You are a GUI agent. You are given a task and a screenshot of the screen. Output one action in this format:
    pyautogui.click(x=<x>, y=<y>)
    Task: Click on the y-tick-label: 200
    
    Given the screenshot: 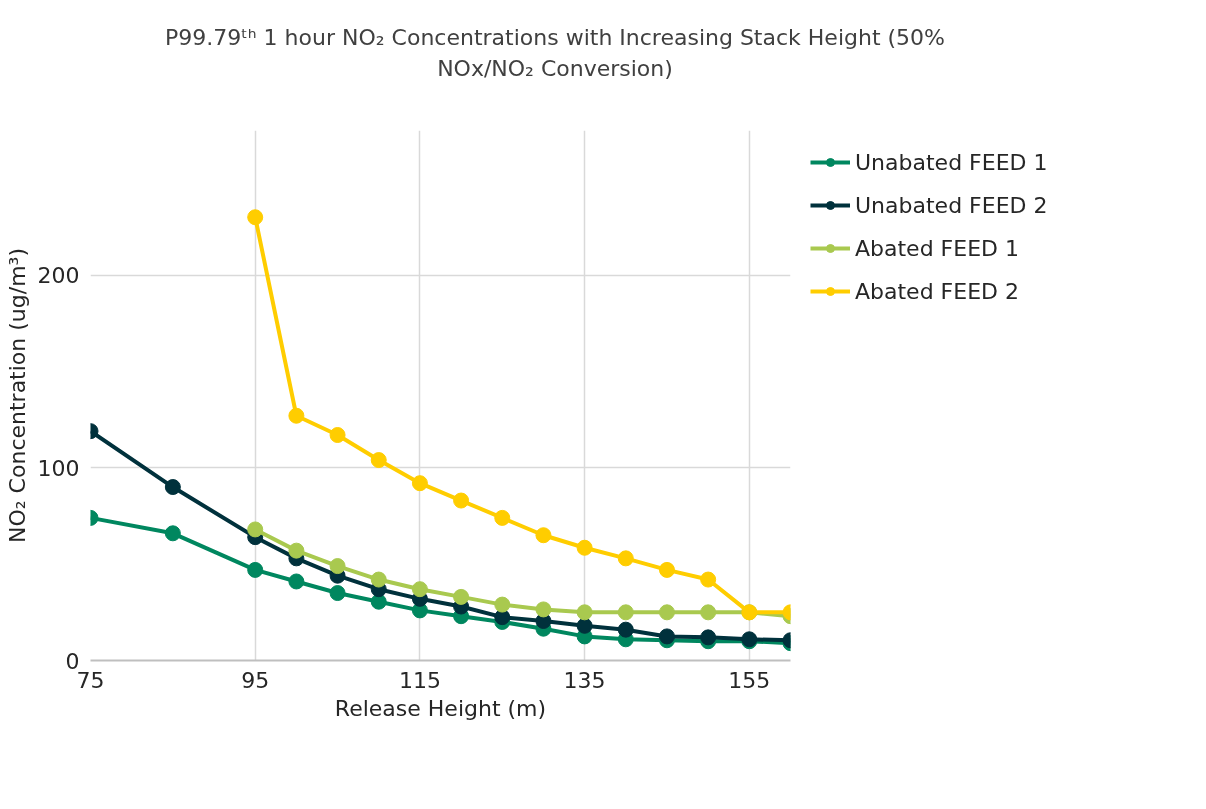 What is the action you would take?
    pyautogui.click(x=58, y=275)
    